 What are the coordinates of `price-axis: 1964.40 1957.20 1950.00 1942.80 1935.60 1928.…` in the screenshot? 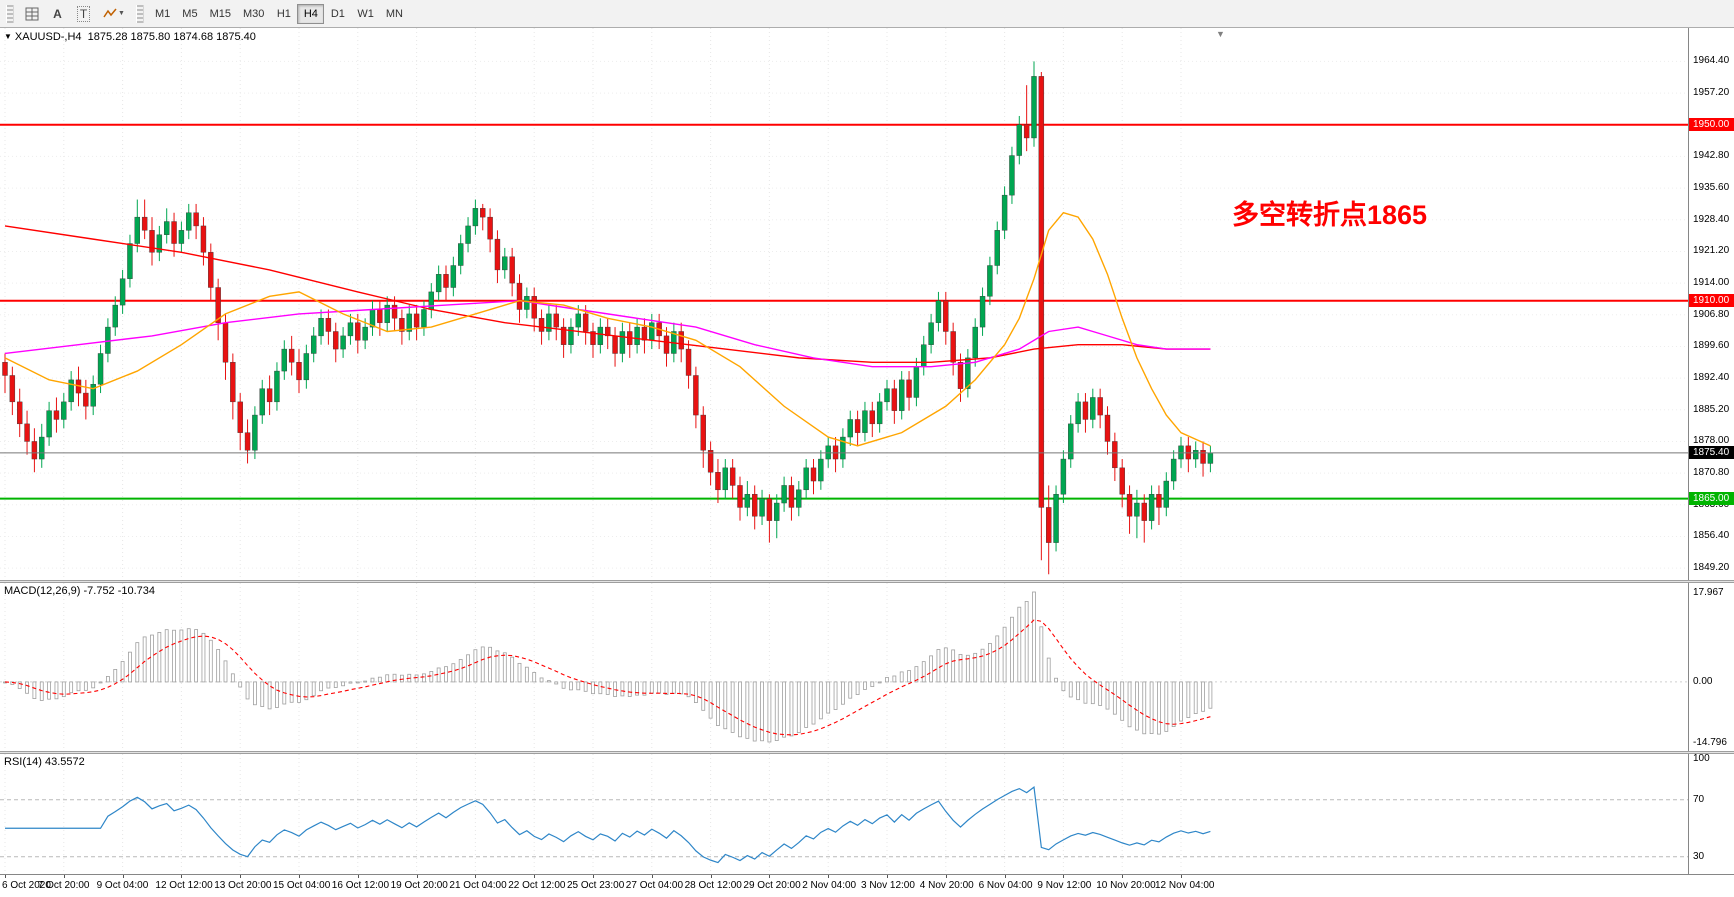 It's located at (1711, 304).